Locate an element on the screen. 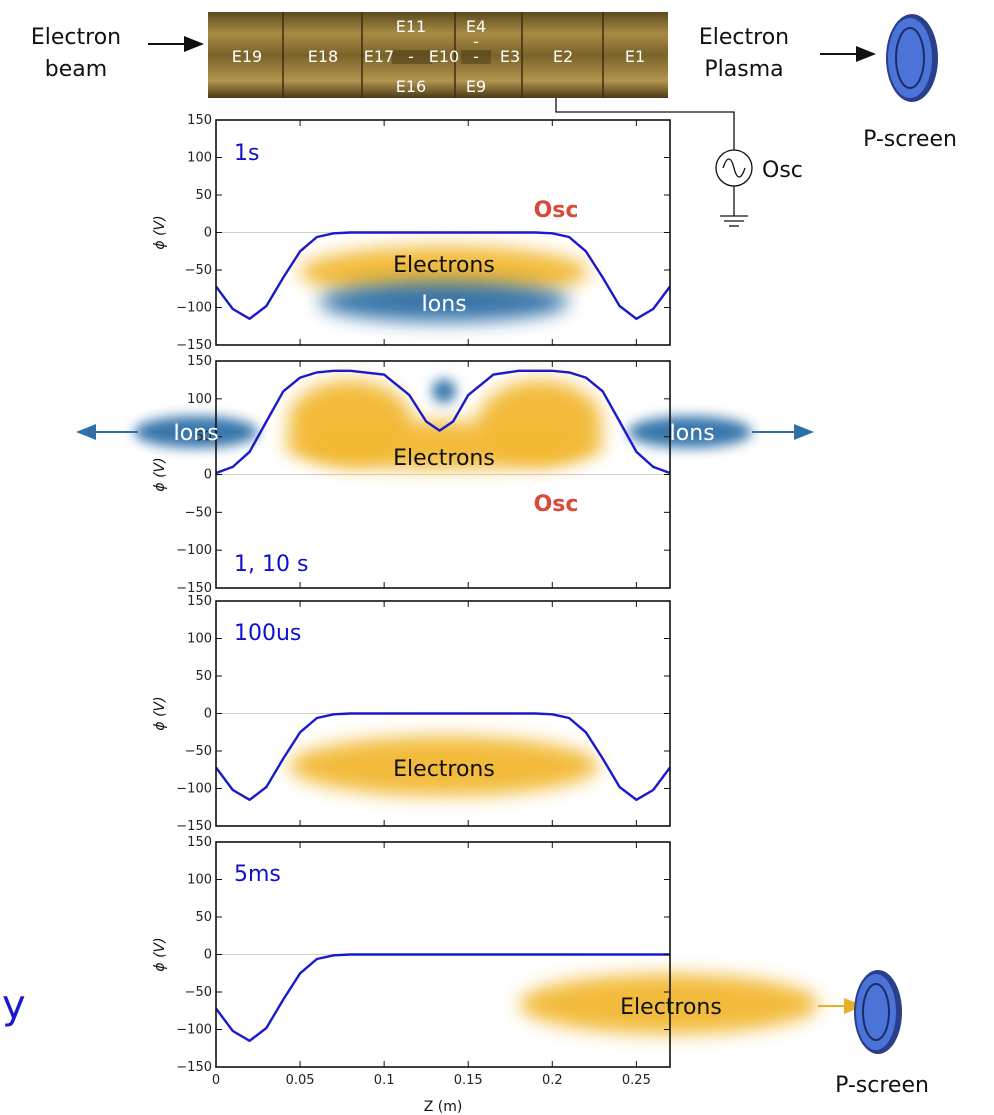 This screenshot has height=1115, width=994. footer: y P-screen is located at coordinates (465, 1034).